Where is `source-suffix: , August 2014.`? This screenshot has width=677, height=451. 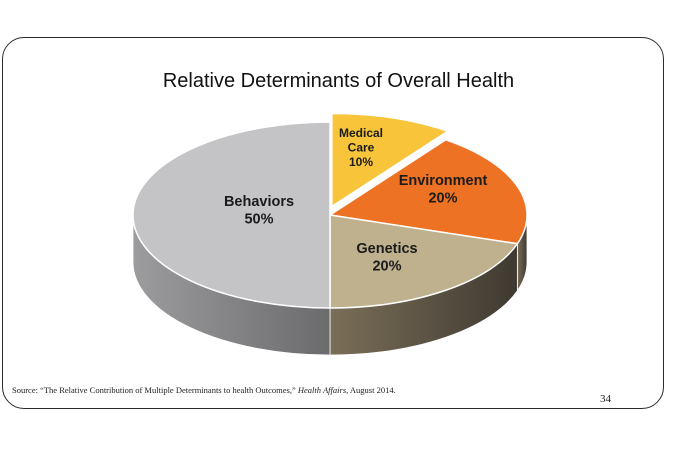
source-suffix: , August 2014. is located at coordinates (371, 390).